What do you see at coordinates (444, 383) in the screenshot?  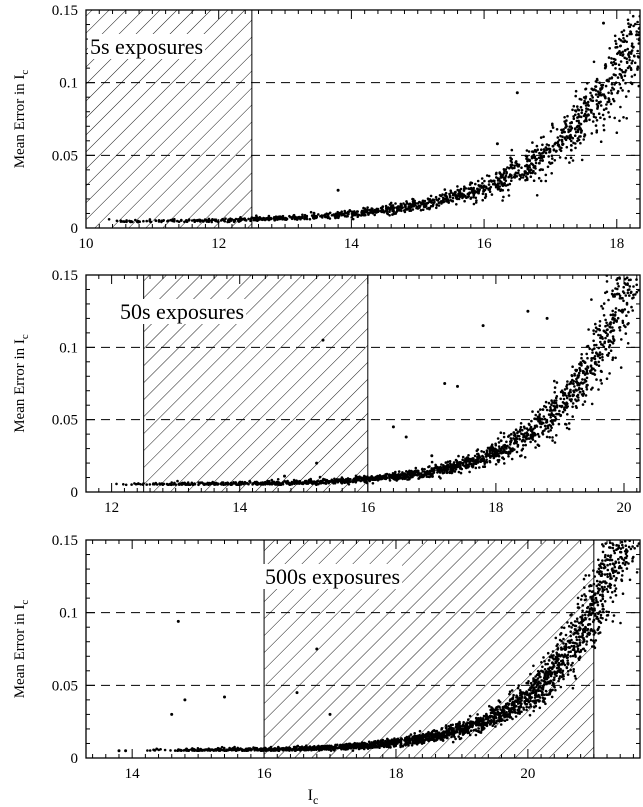 I see `outlier-point` at bounding box center [444, 383].